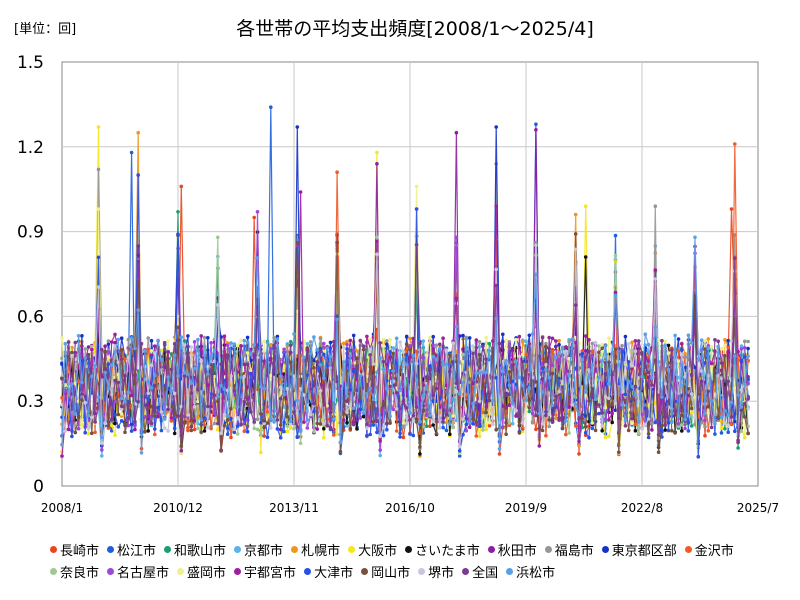 This screenshot has height=600, width=800. Describe the element at coordinates (491, 549) in the screenshot. I see `legend-marker` at that location.